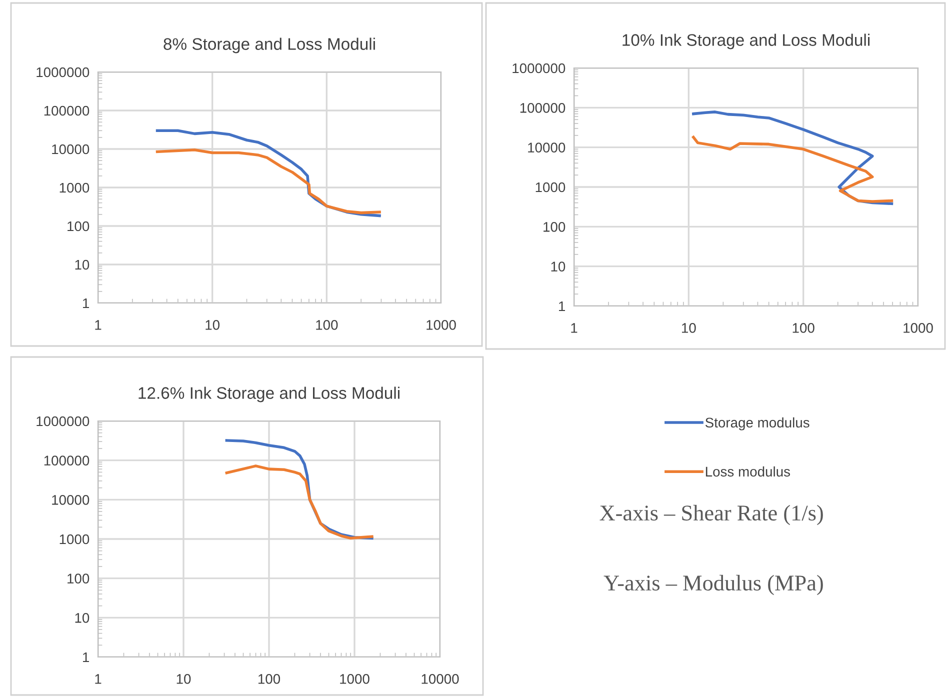 The width and height of the screenshot is (947, 698). I want to click on chart-title: 8% Storage and Loss Moduli, so click(269, 46).